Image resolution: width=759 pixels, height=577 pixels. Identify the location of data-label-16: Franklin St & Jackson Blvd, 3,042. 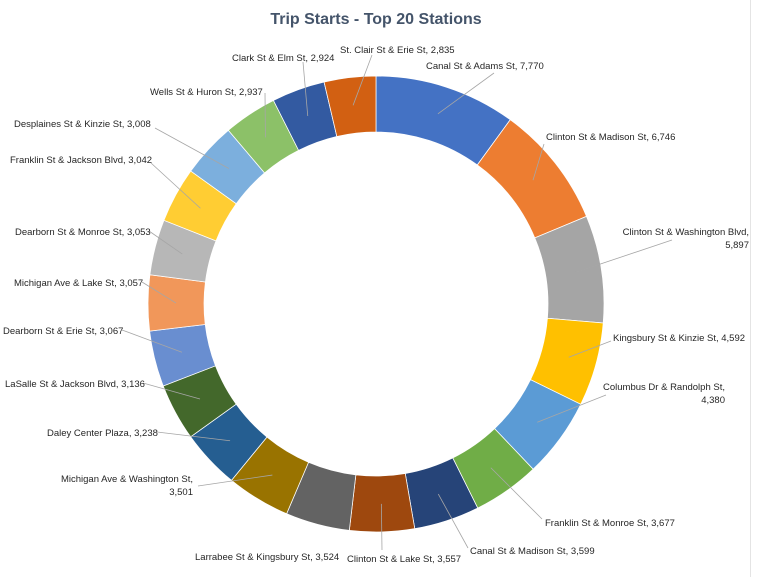
(81, 160).